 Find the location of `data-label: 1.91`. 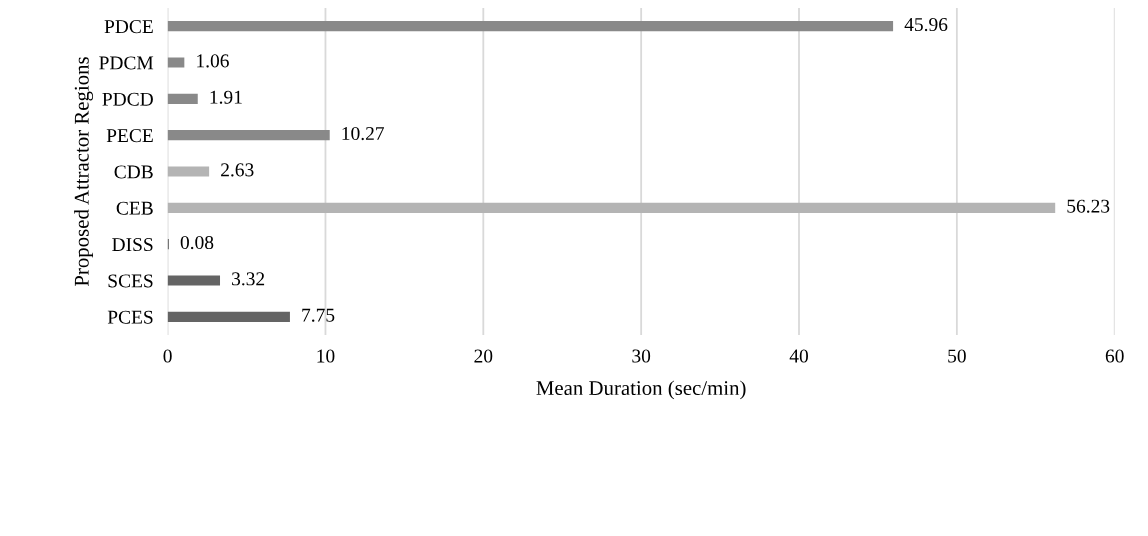

data-label: 1.91 is located at coordinates (226, 97).